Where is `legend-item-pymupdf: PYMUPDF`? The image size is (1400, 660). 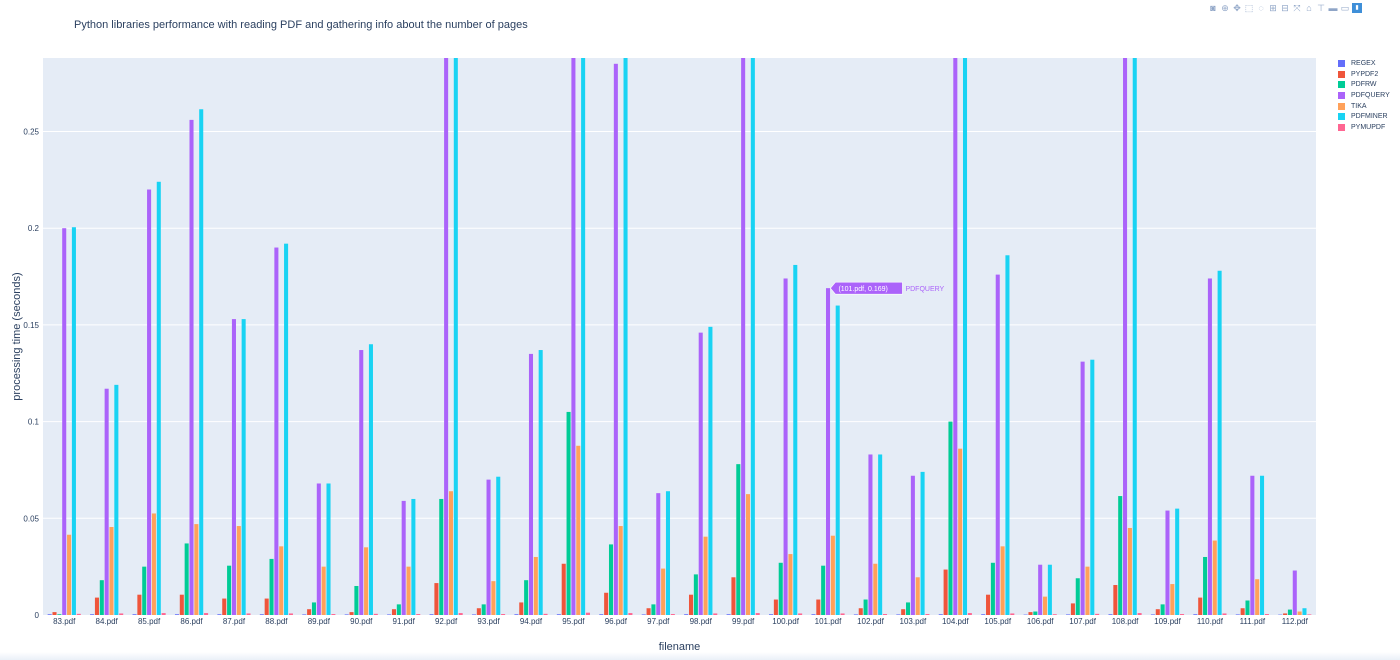 legend-item-pymupdf: PYMUPDF is located at coordinates (1364, 127).